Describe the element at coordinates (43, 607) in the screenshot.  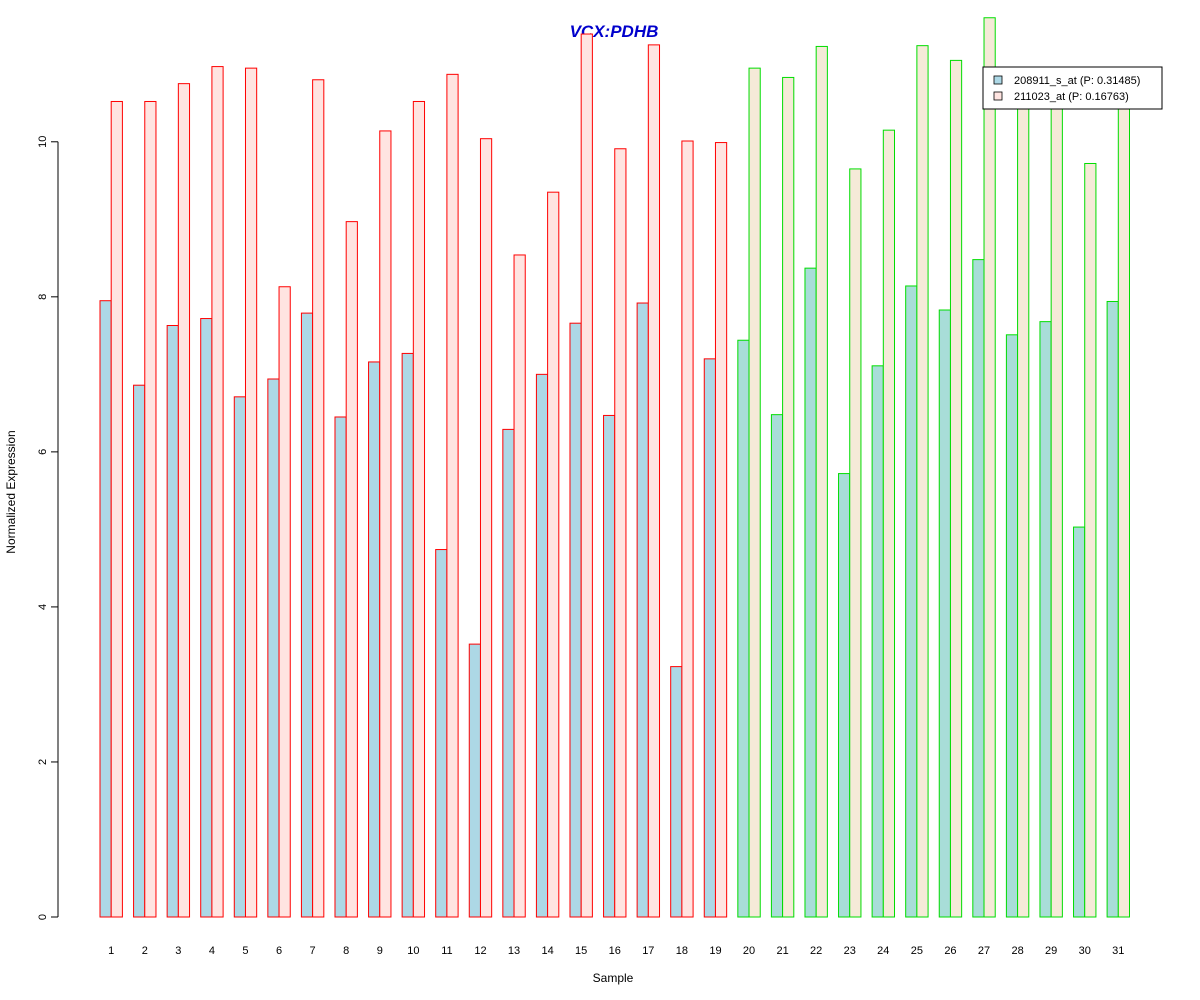
I see `y-tick-label: 4` at that location.